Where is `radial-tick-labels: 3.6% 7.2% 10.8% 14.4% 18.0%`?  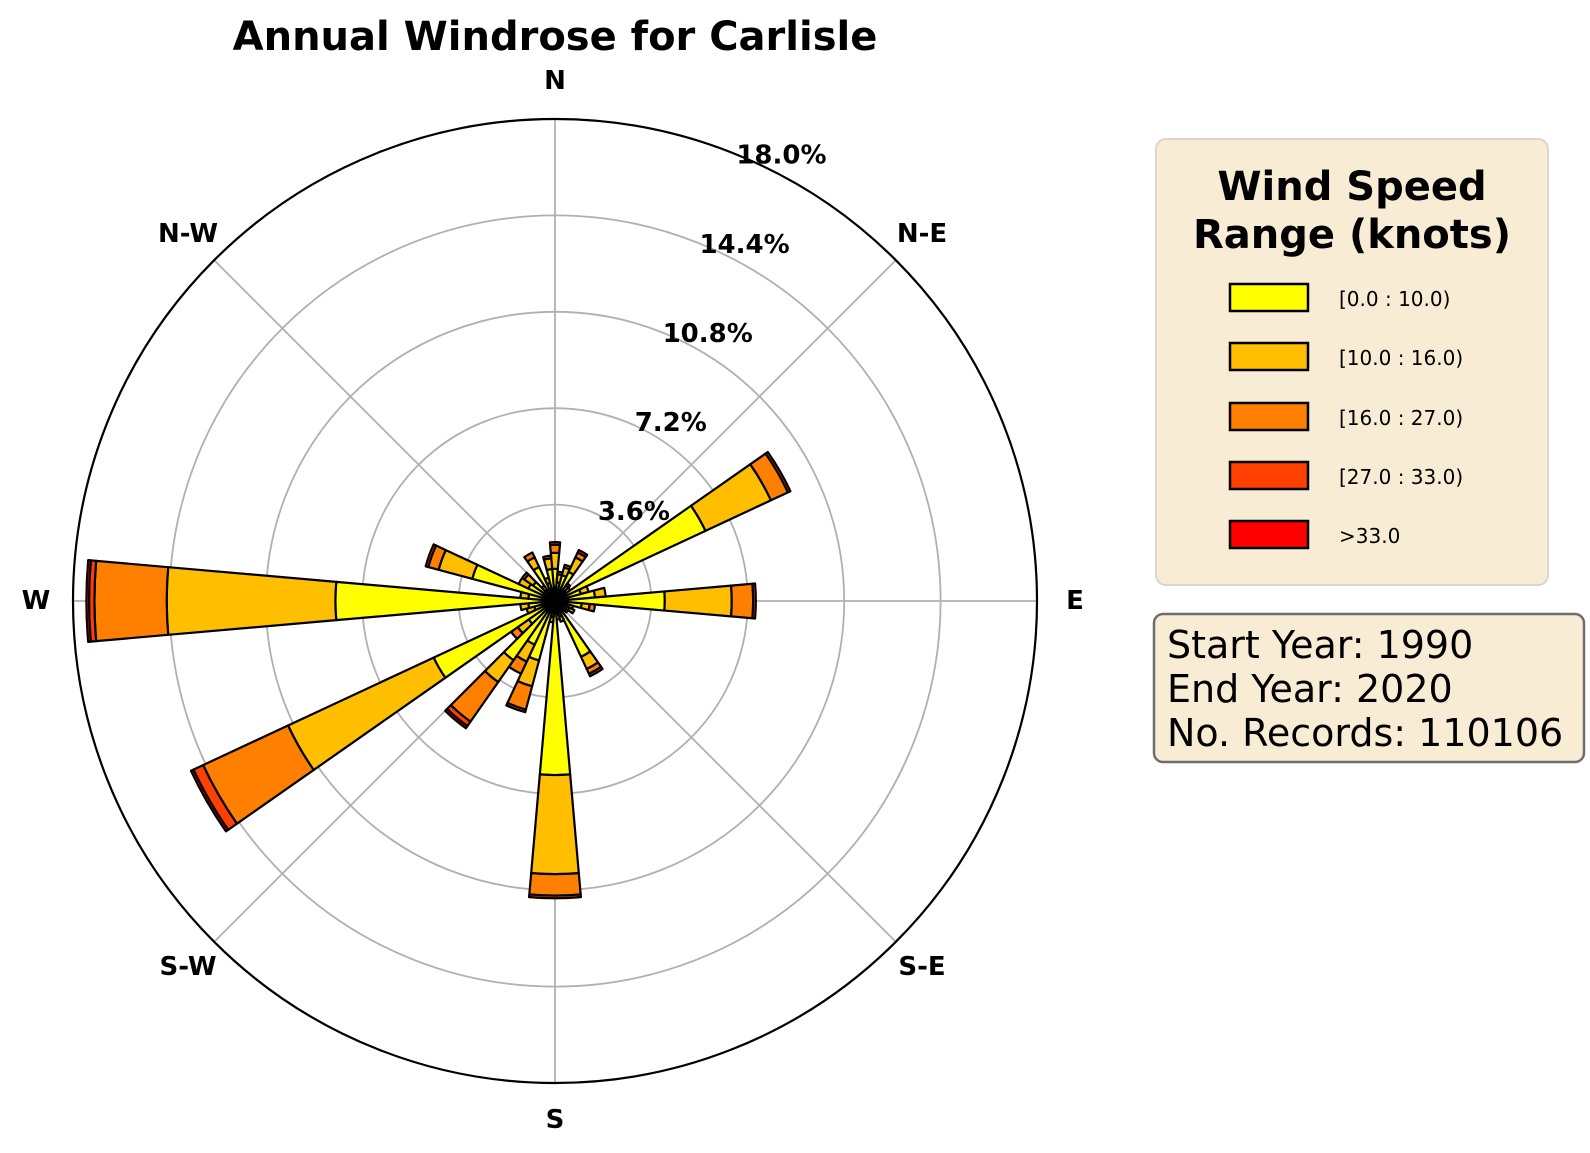 radial-tick-labels: 3.6% 7.2% 10.8% 14.4% 18.0% is located at coordinates (712, 334).